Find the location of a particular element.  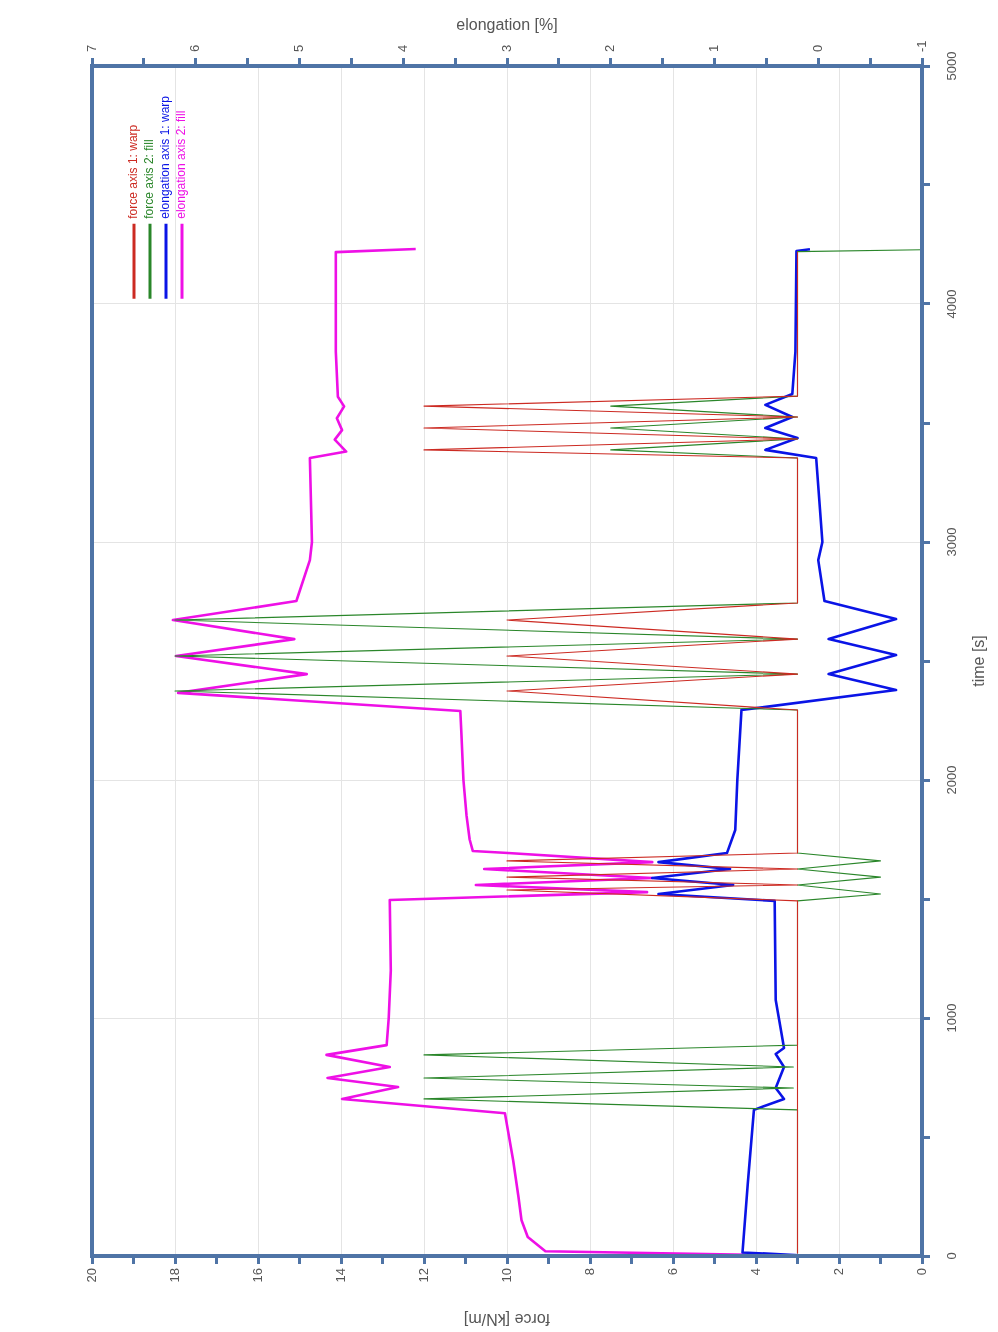

x-tick-label: 6 is located at coordinates (672, 1272).